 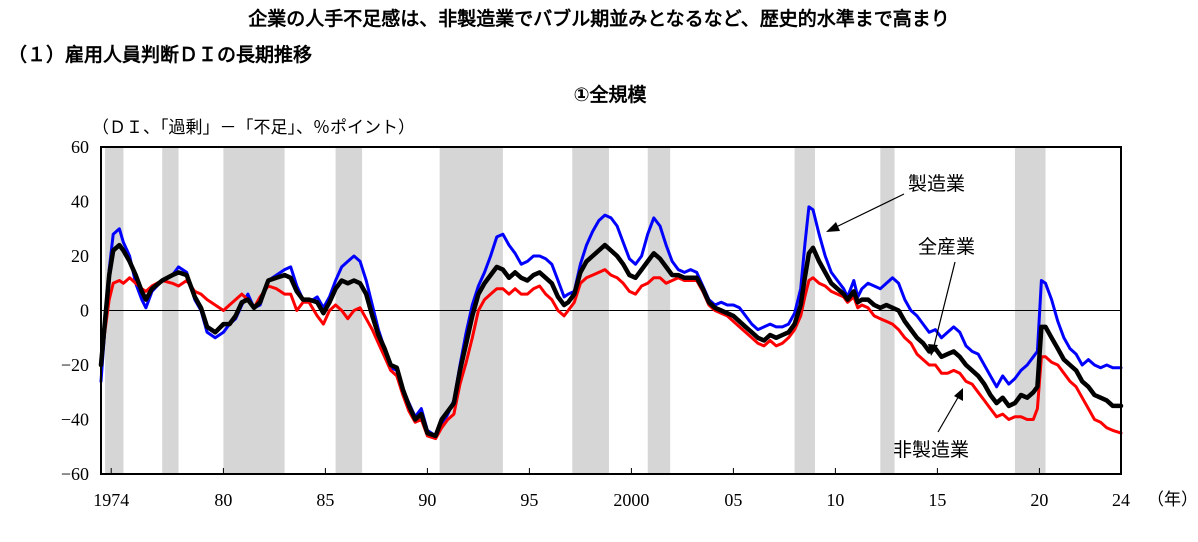 What do you see at coordinates (80, 256) in the screenshot?
I see `y-tick-label: 20` at bounding box center [80, 256].